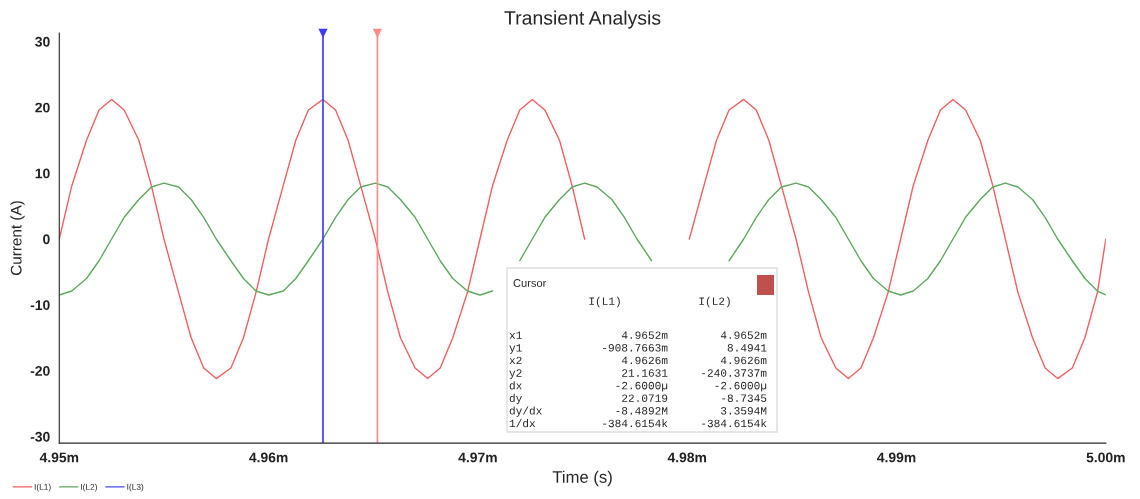  I want to click on annotation: -8.4892M, so click(642, 411).